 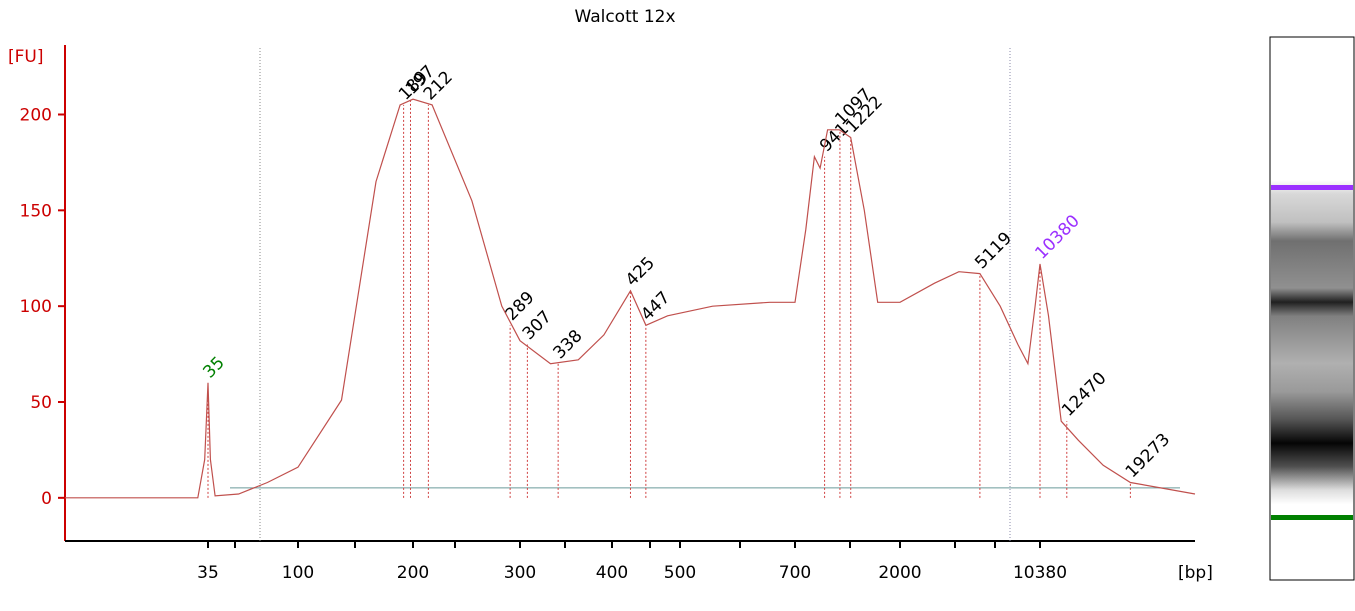 I want to click on gel-lower-marker, so click(x=1312, y=517).